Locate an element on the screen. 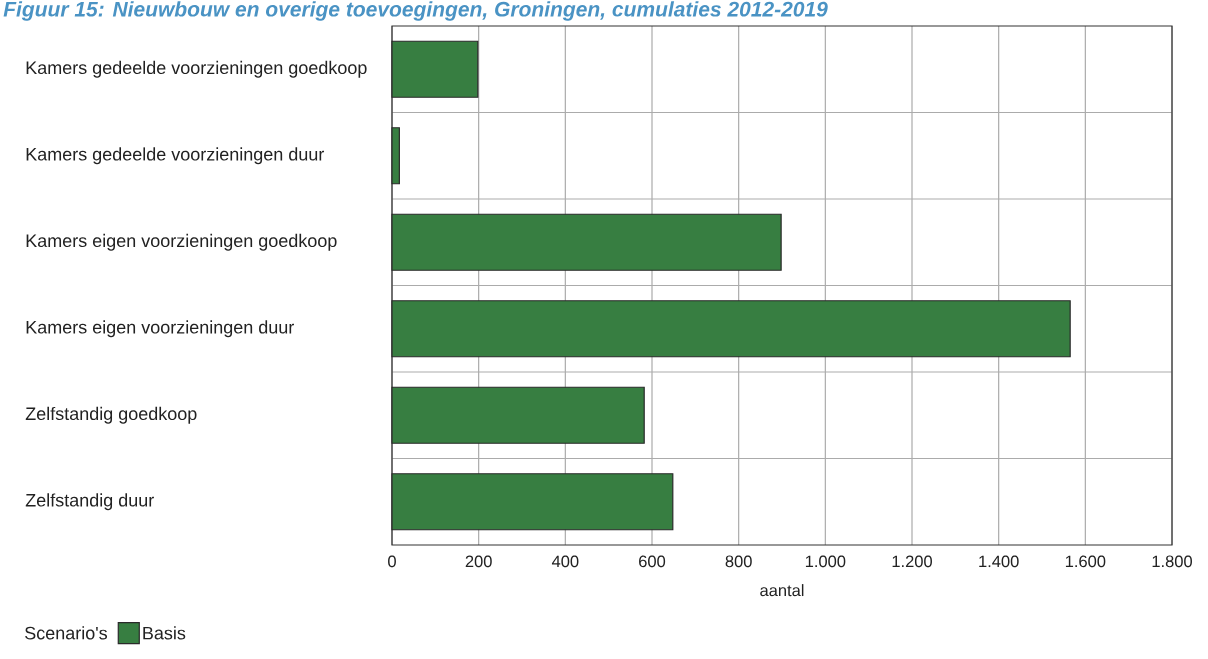 Image resolution: width=1208 pixels, height=659 pixels. x-tick-label: 0 is located at coordinates (392, 561).